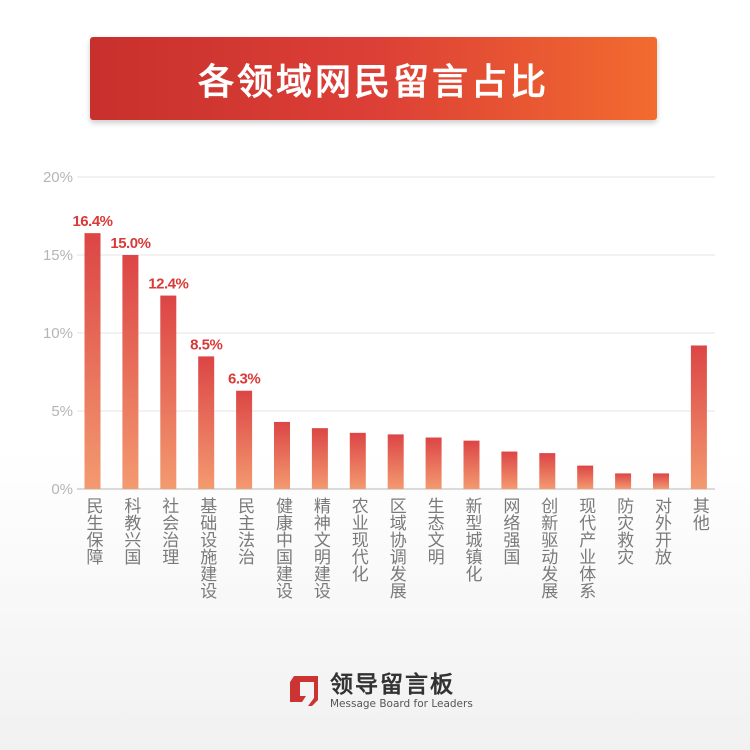 The image size is (750, 750). What do you see at coordinates (319, 548) in the screenshot?
I see `x-category-label: 精神文明建设` at bounding box center [319, 548].